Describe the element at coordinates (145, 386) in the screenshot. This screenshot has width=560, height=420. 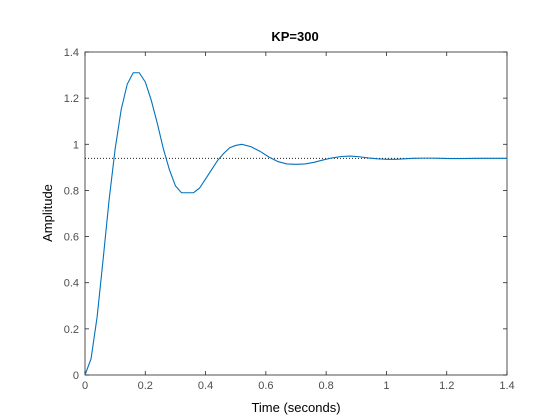
I see `x-tick-label: 0.2` at that location.